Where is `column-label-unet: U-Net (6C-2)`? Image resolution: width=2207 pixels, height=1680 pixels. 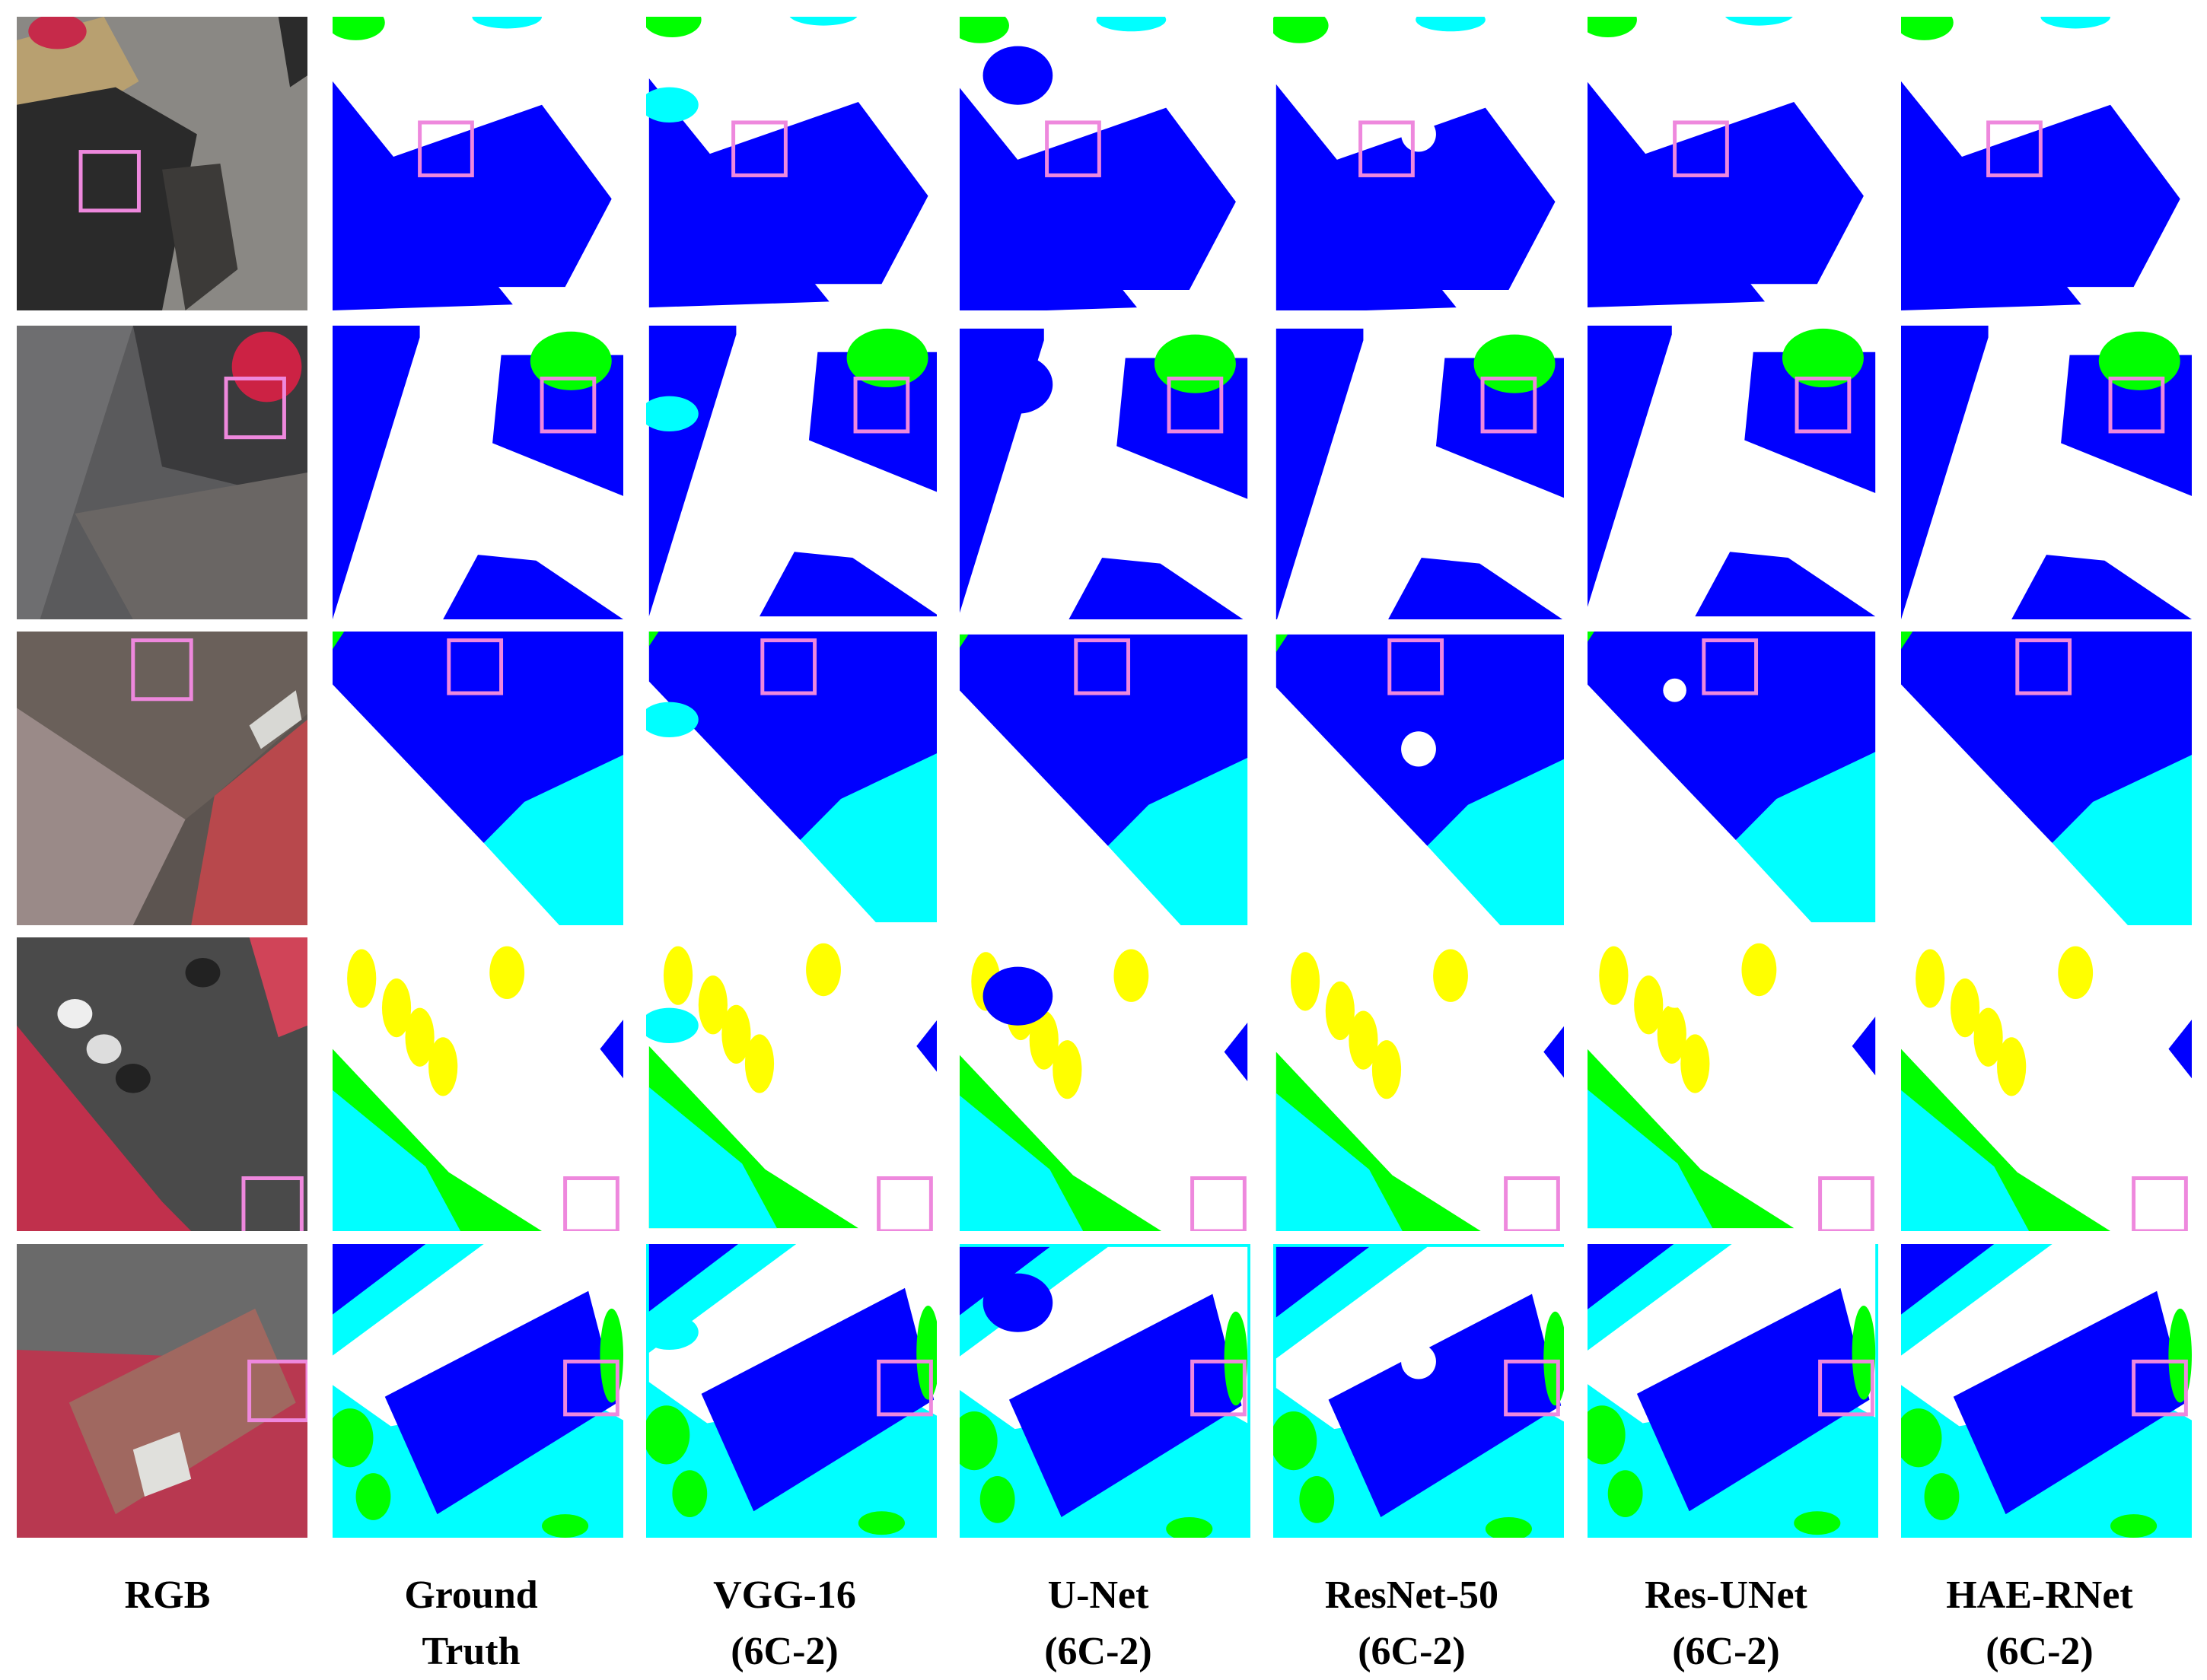 column-label-unet: U-Net (6C-2) is located at coordinates (1098, 1623).